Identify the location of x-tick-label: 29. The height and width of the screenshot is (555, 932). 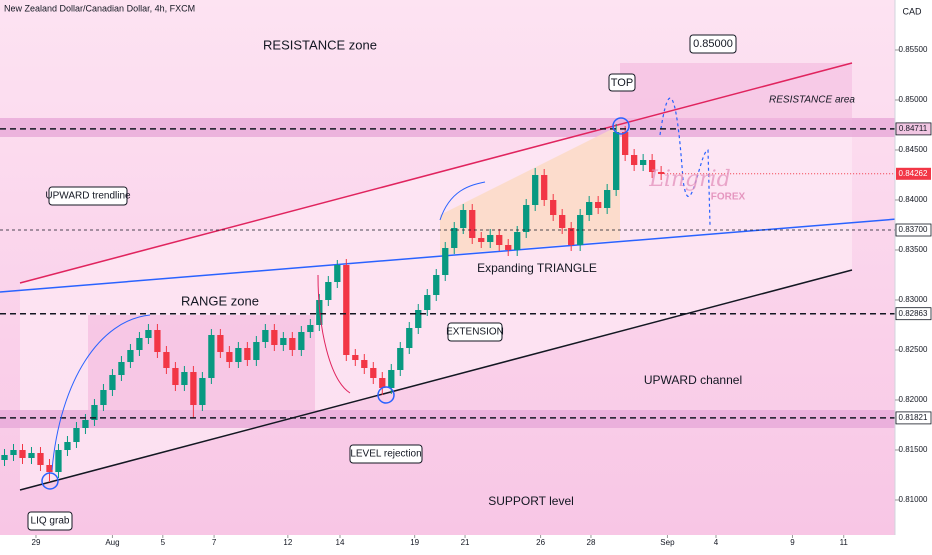
(36, 542).